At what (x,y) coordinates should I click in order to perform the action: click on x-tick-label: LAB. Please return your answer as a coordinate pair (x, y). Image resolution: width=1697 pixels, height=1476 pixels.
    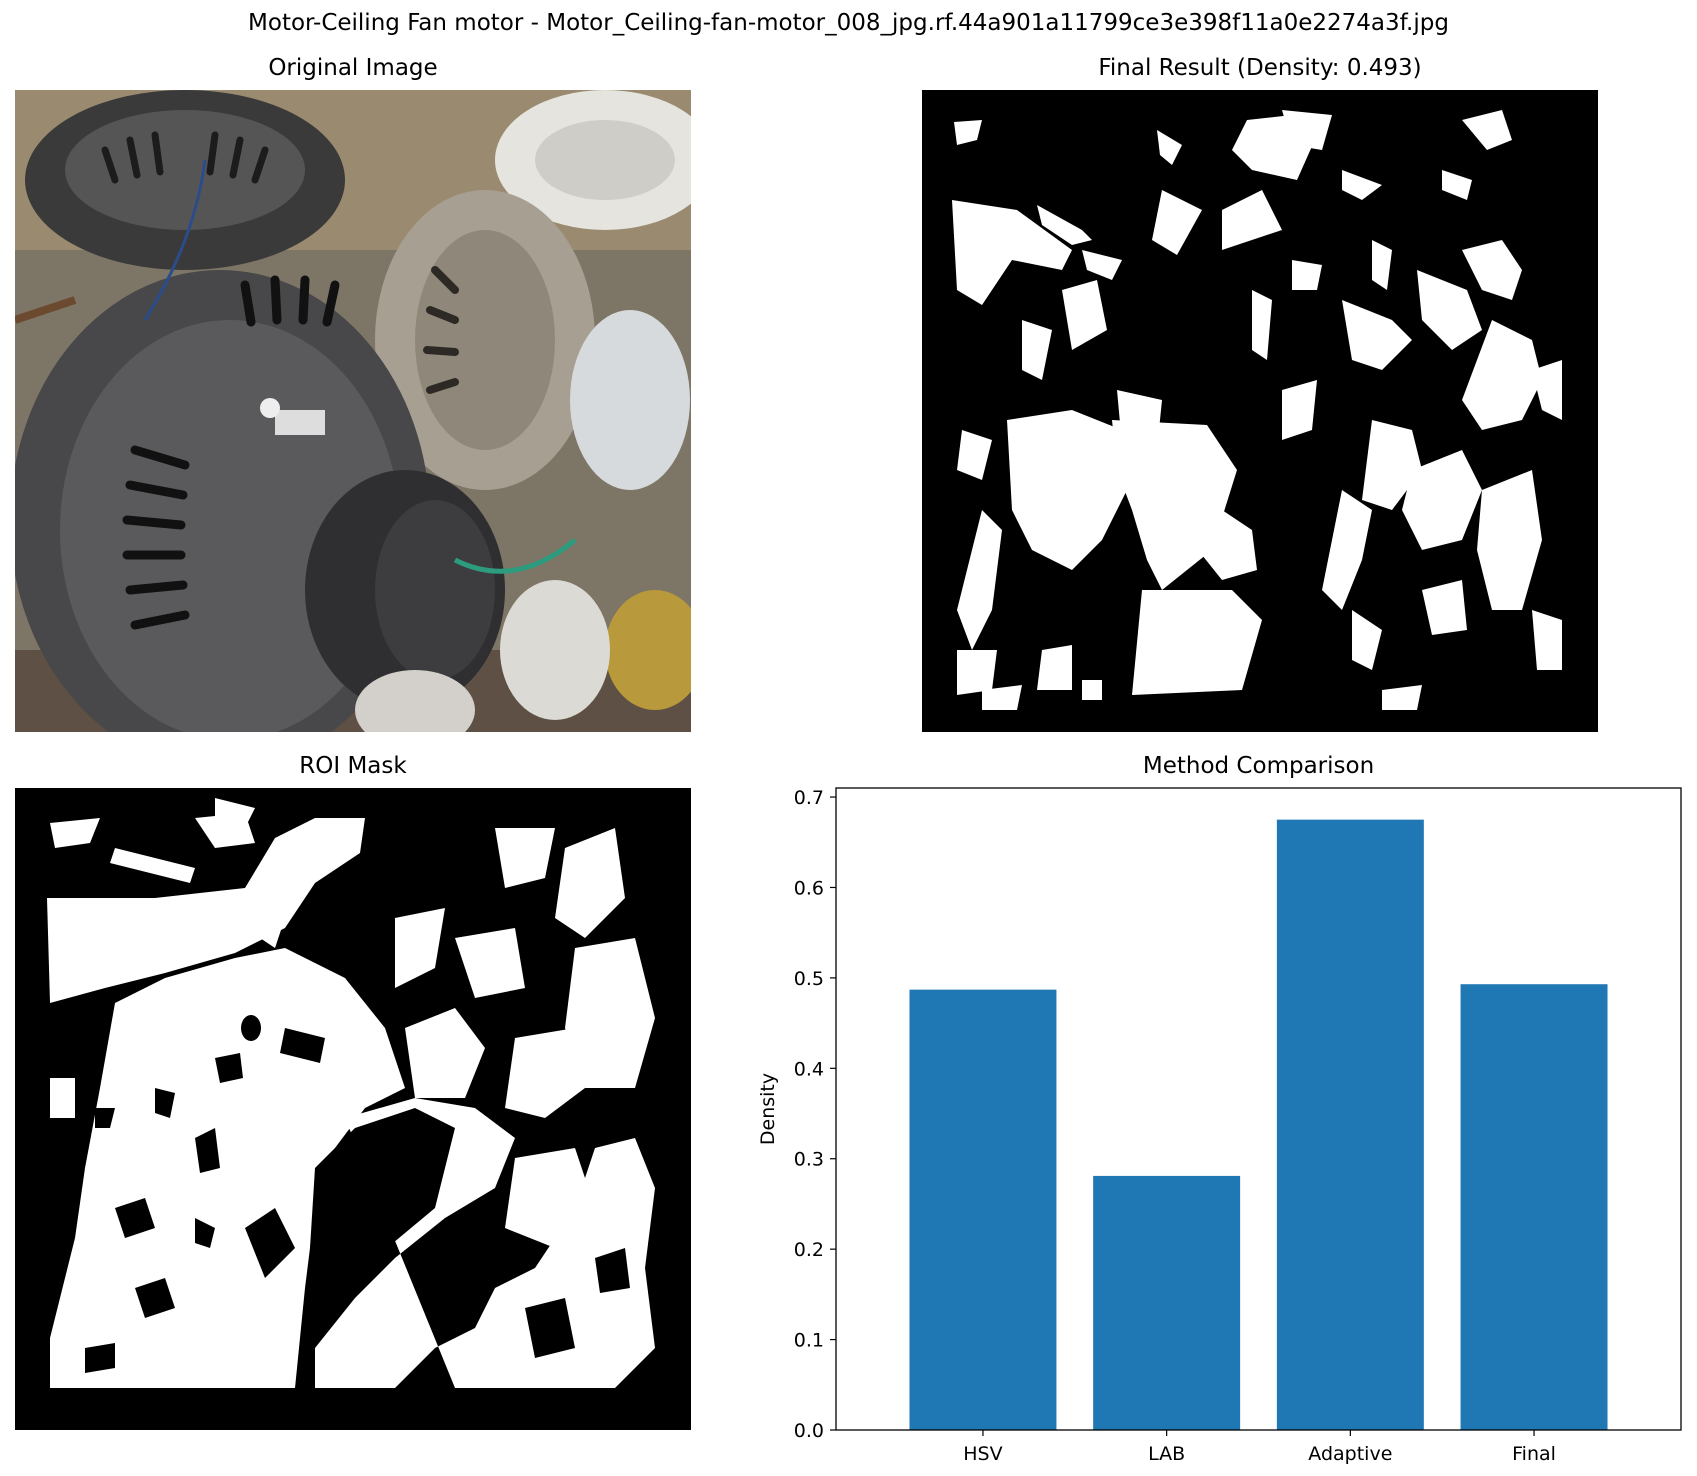
    Looking at the image, I should click on (1166, 1454).